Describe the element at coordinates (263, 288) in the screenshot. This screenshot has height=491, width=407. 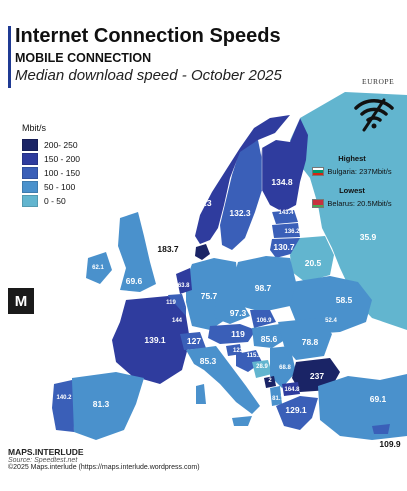
I see `value-poland: 98.7` at that location.